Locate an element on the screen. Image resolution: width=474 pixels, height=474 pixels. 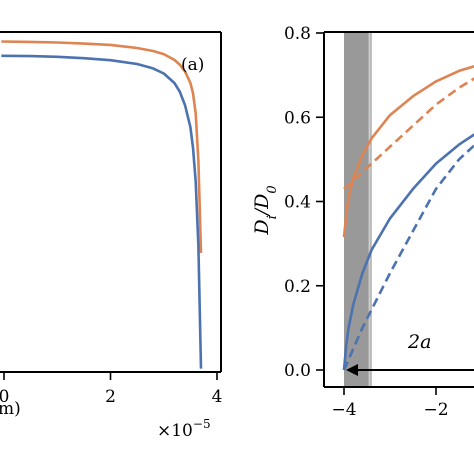
panel-b-shaded-band-group is located at coordinates (358, 209).